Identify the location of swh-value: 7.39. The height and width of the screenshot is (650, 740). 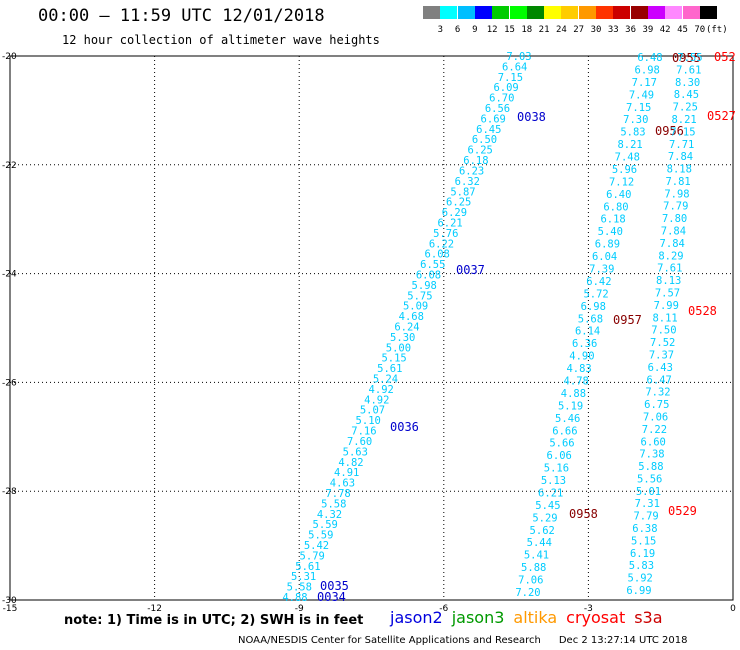
(601, 270).